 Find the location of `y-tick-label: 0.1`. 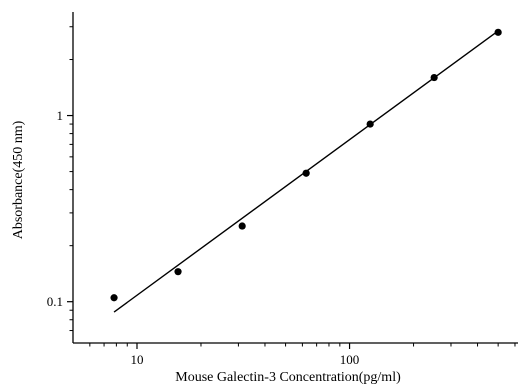

y-tick-label: 0.1 is located at coordinates (55, 301).